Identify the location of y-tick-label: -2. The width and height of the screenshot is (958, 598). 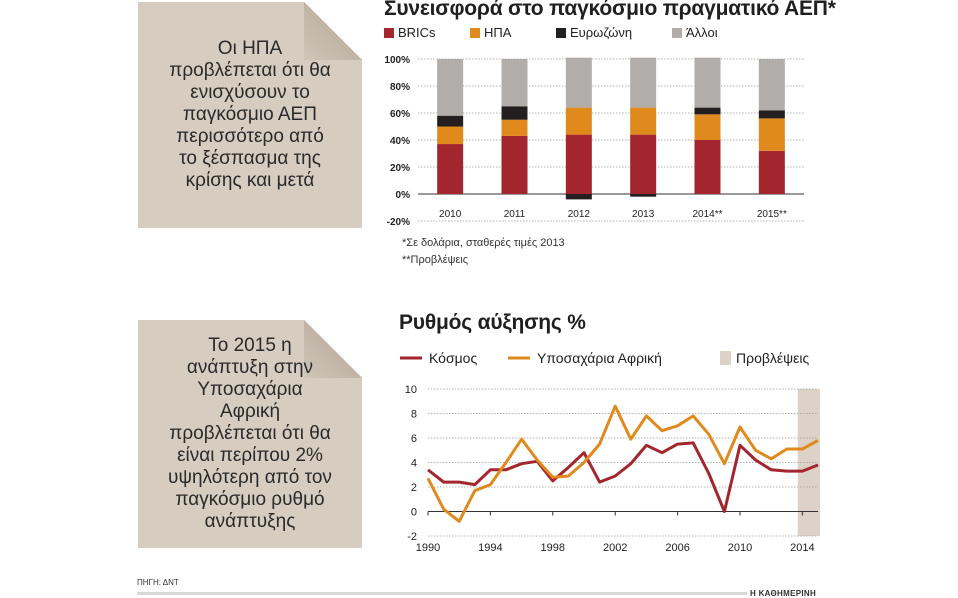
(412, 537).